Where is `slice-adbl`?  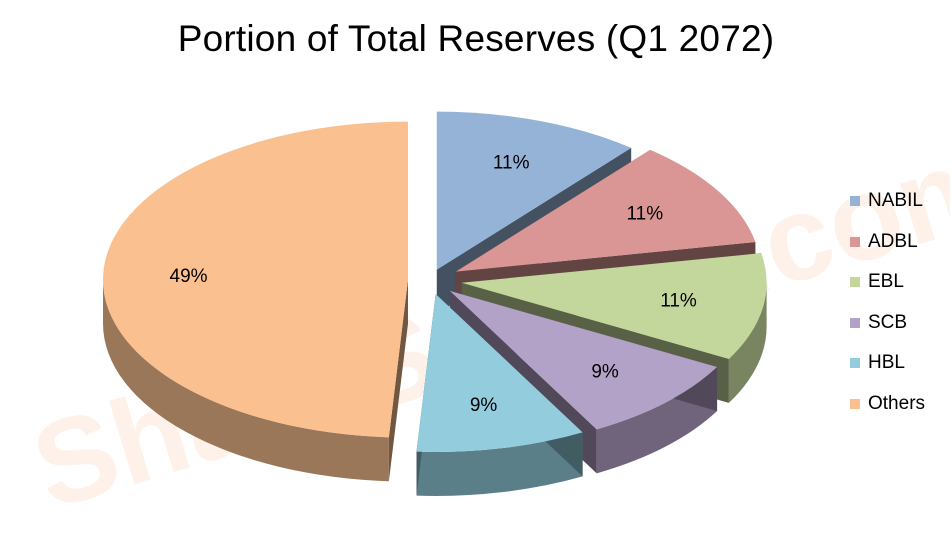
slice-adbl is located at coordinates (605, 210).